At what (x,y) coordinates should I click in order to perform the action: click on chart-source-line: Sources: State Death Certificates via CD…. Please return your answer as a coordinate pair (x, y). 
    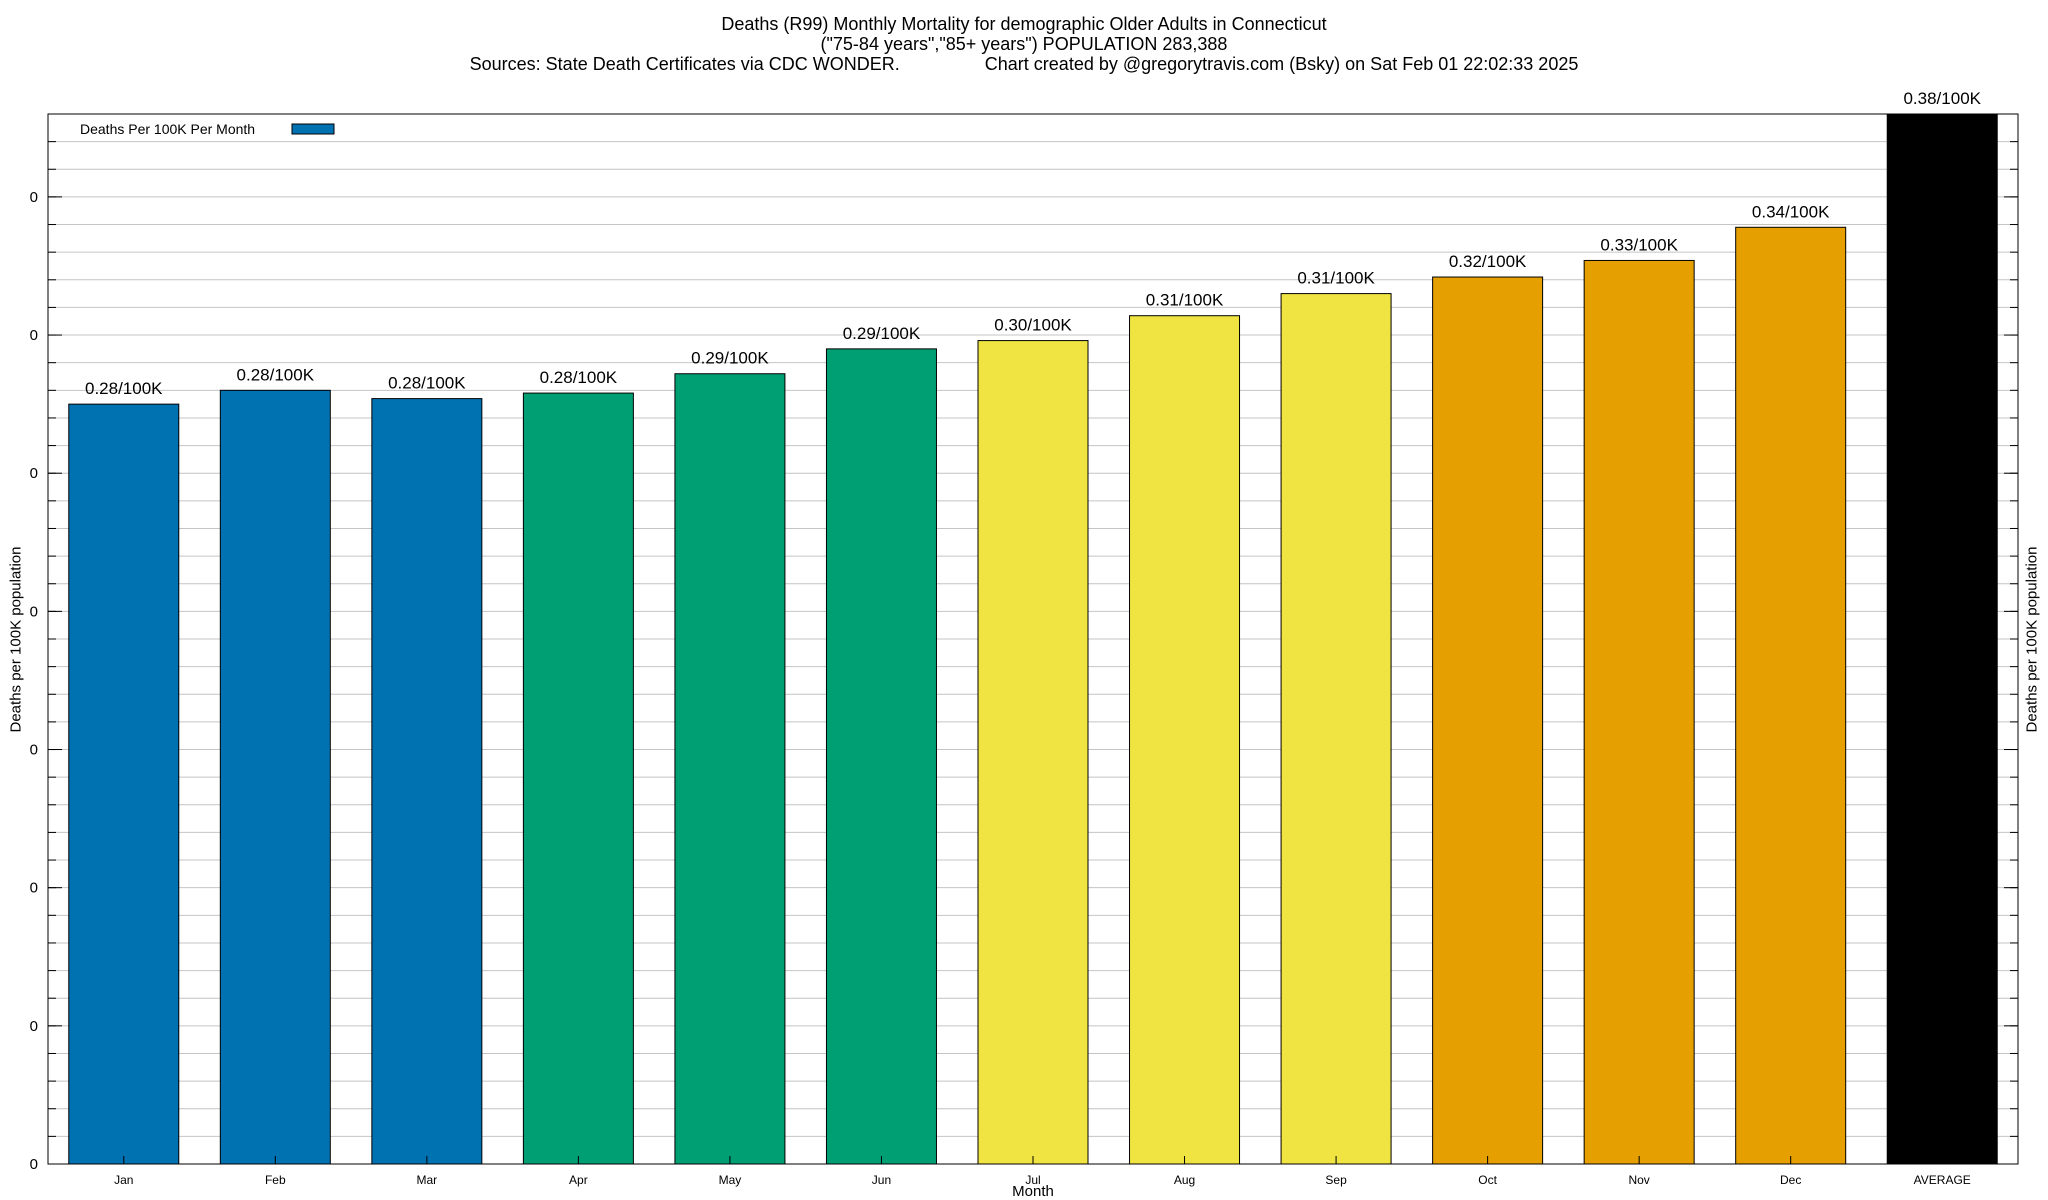
    Looking at the image, I should click on (1024, 64).